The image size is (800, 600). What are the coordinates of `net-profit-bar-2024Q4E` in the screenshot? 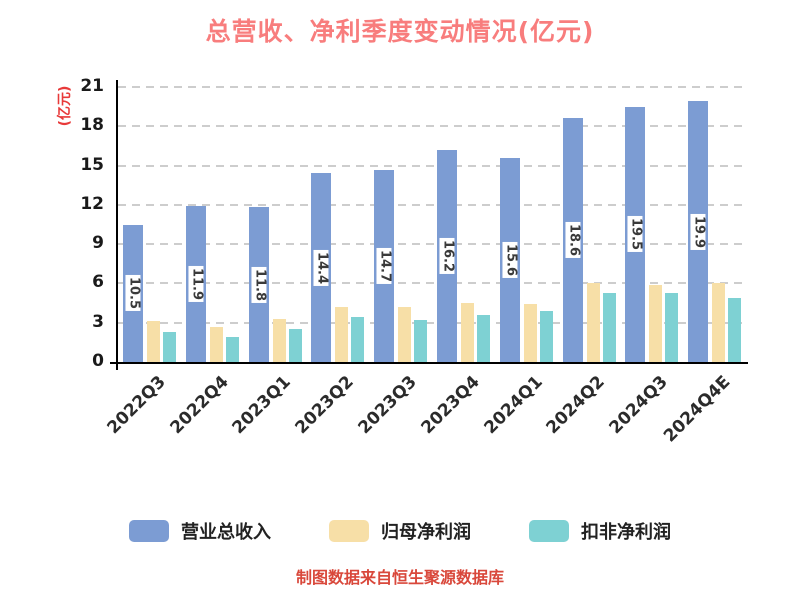 It's located at (719, 322).